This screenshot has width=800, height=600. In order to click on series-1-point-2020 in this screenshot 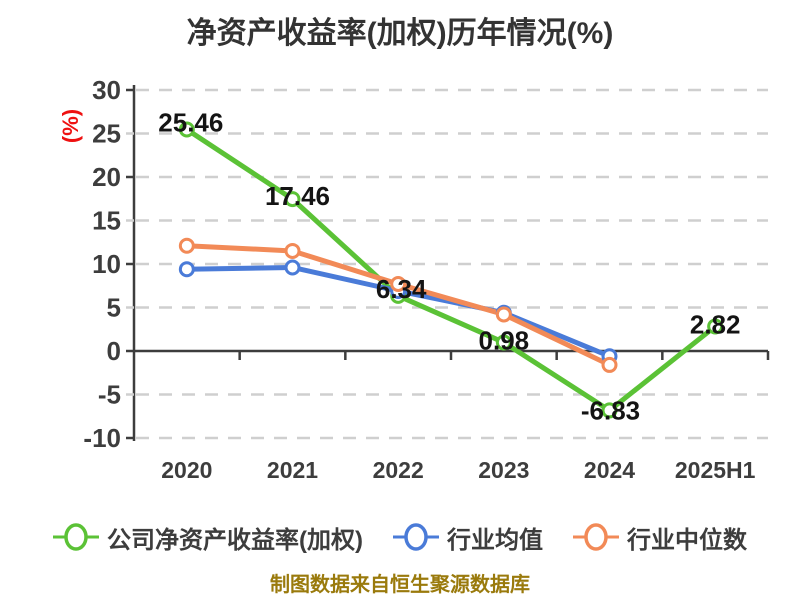, I will do `click(186, 269)`.